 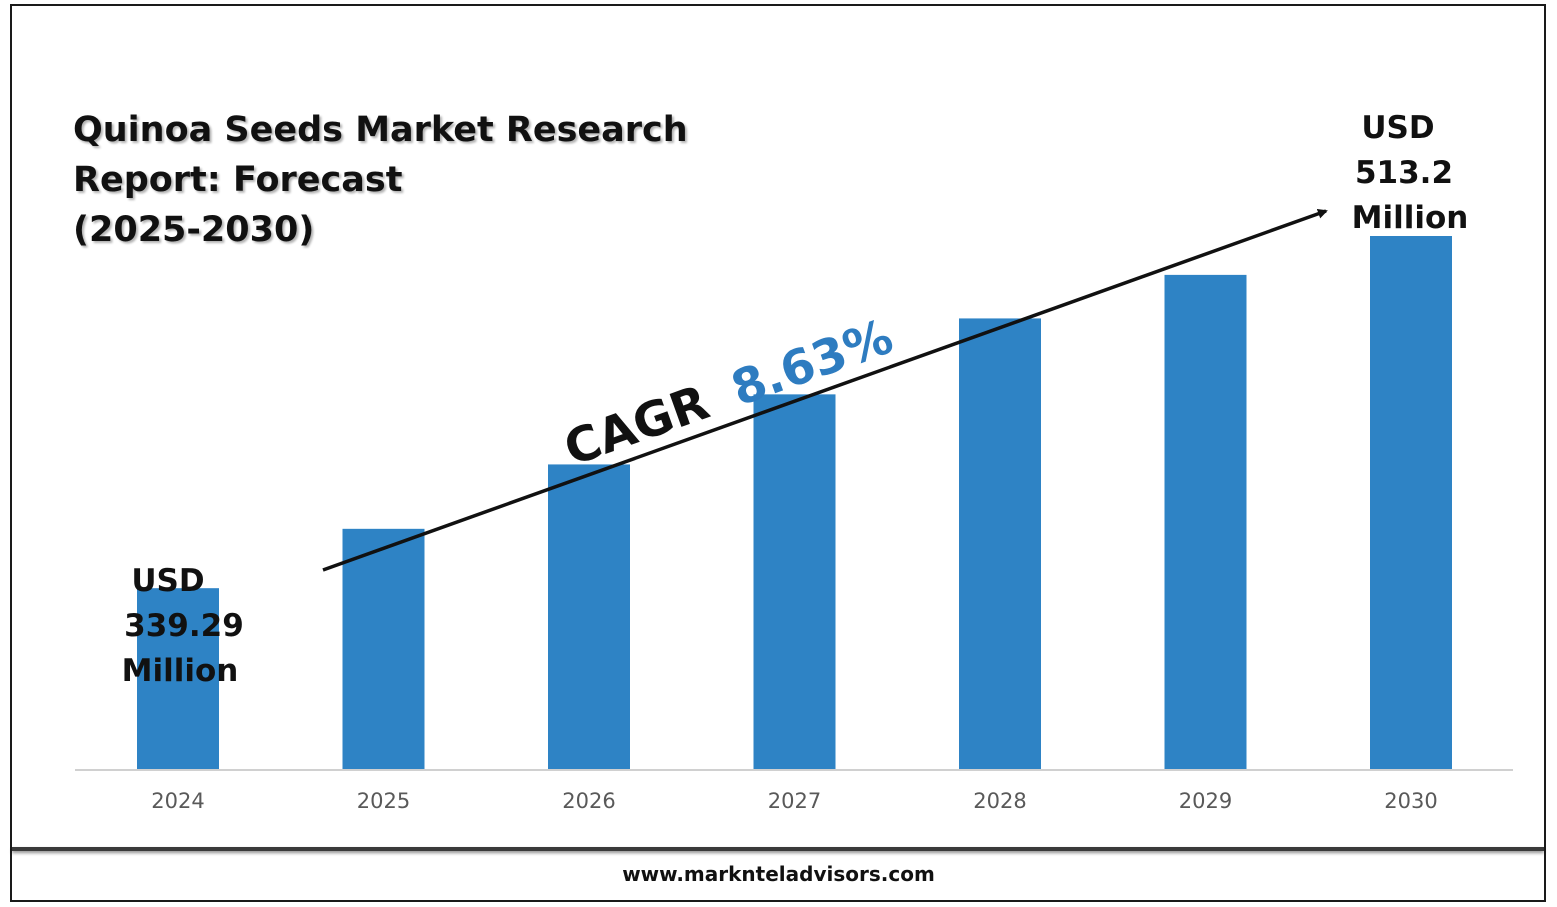 What do you see at coordinates (167, 581) in the screenshot?
I see `start-callout-line-1: USD` at bounding box center [167, 581].